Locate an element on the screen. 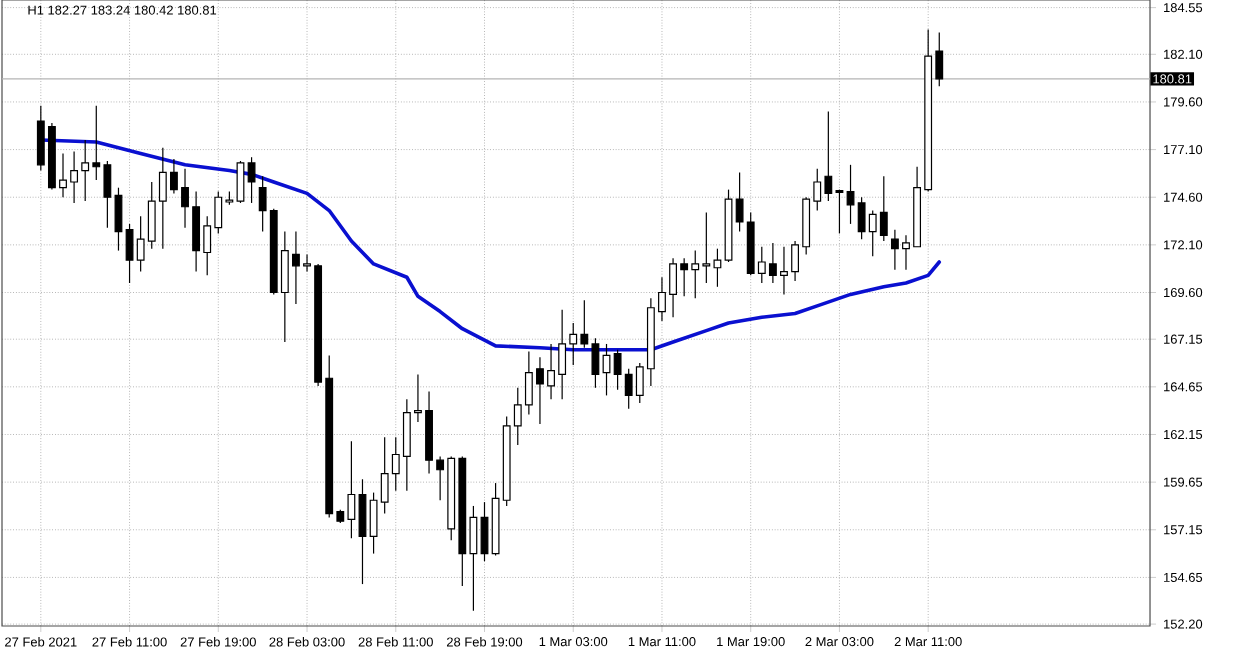 The height and width of the screenshot is (654, 1240). candlestick is located at coordinates (251, 180).